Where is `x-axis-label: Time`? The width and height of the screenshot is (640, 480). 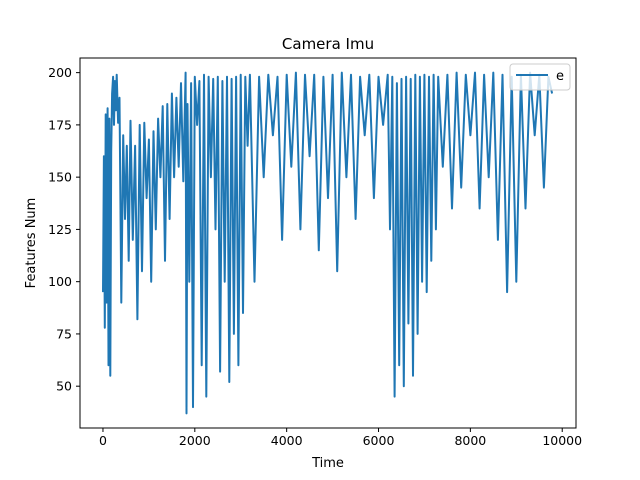
x-axis-label: Time is located at coordinates (327, 463).